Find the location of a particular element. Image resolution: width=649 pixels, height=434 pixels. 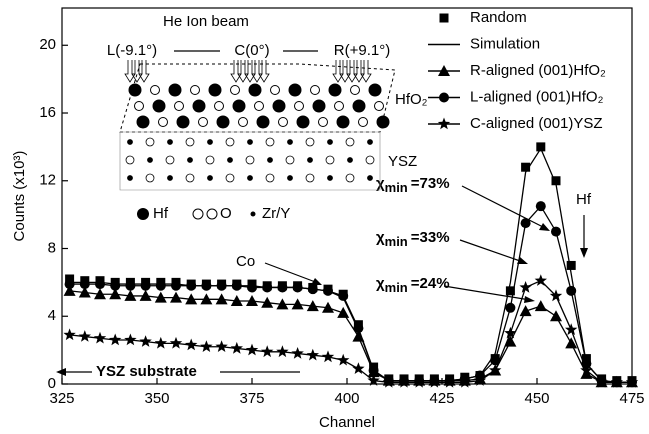

key-dot is located at coordinates (212, 214).